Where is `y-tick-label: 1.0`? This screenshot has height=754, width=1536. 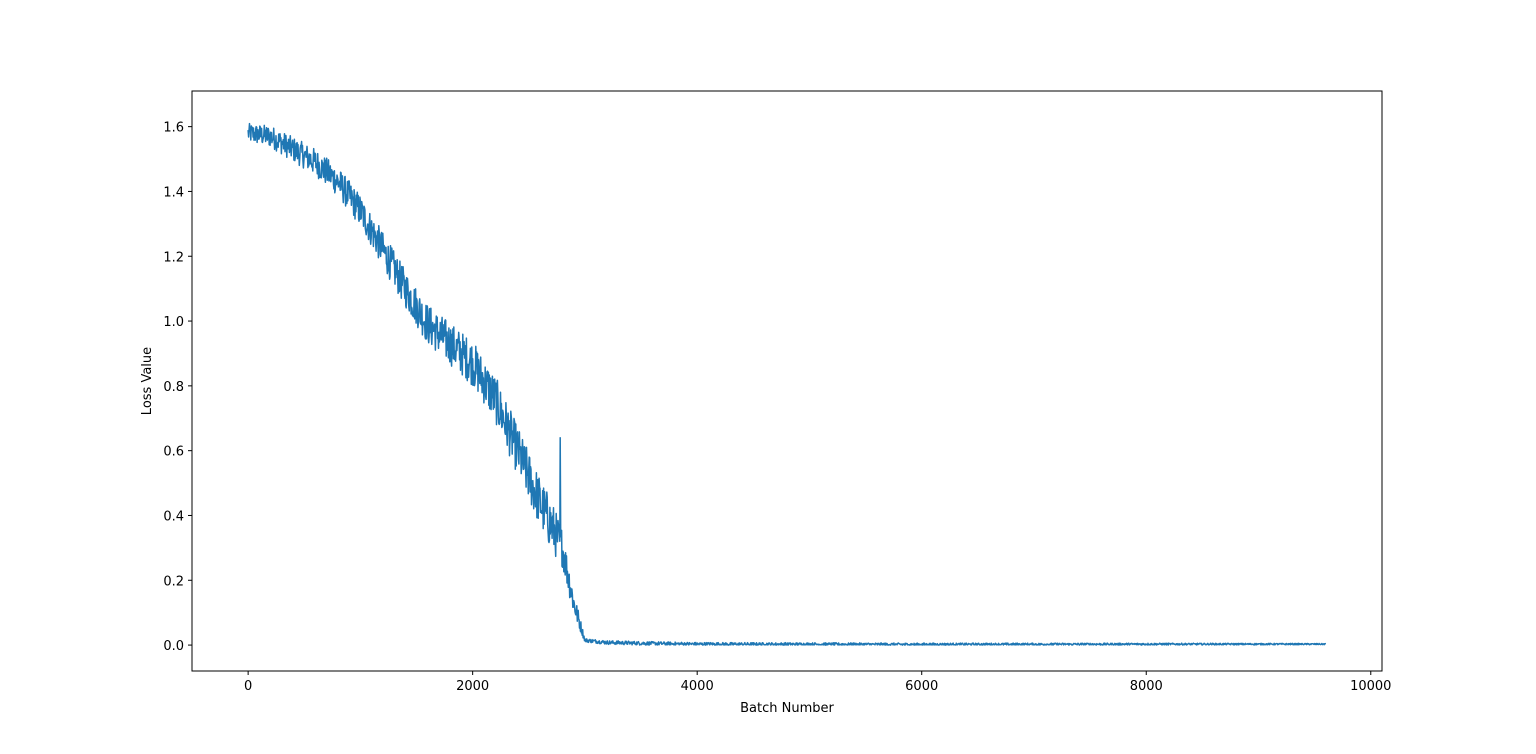
y-tick-label: 1.0 is located at coordinates (173, 322).